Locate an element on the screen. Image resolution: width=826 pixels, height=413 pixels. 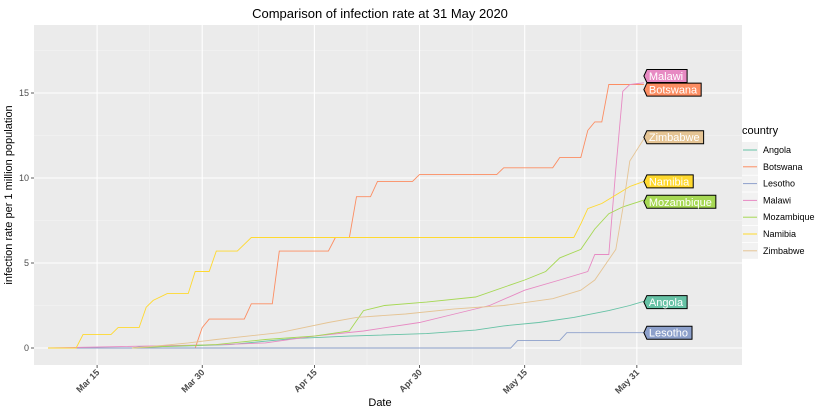
end-label-lesotho: Lesotho is located at coordinates (668, 332).